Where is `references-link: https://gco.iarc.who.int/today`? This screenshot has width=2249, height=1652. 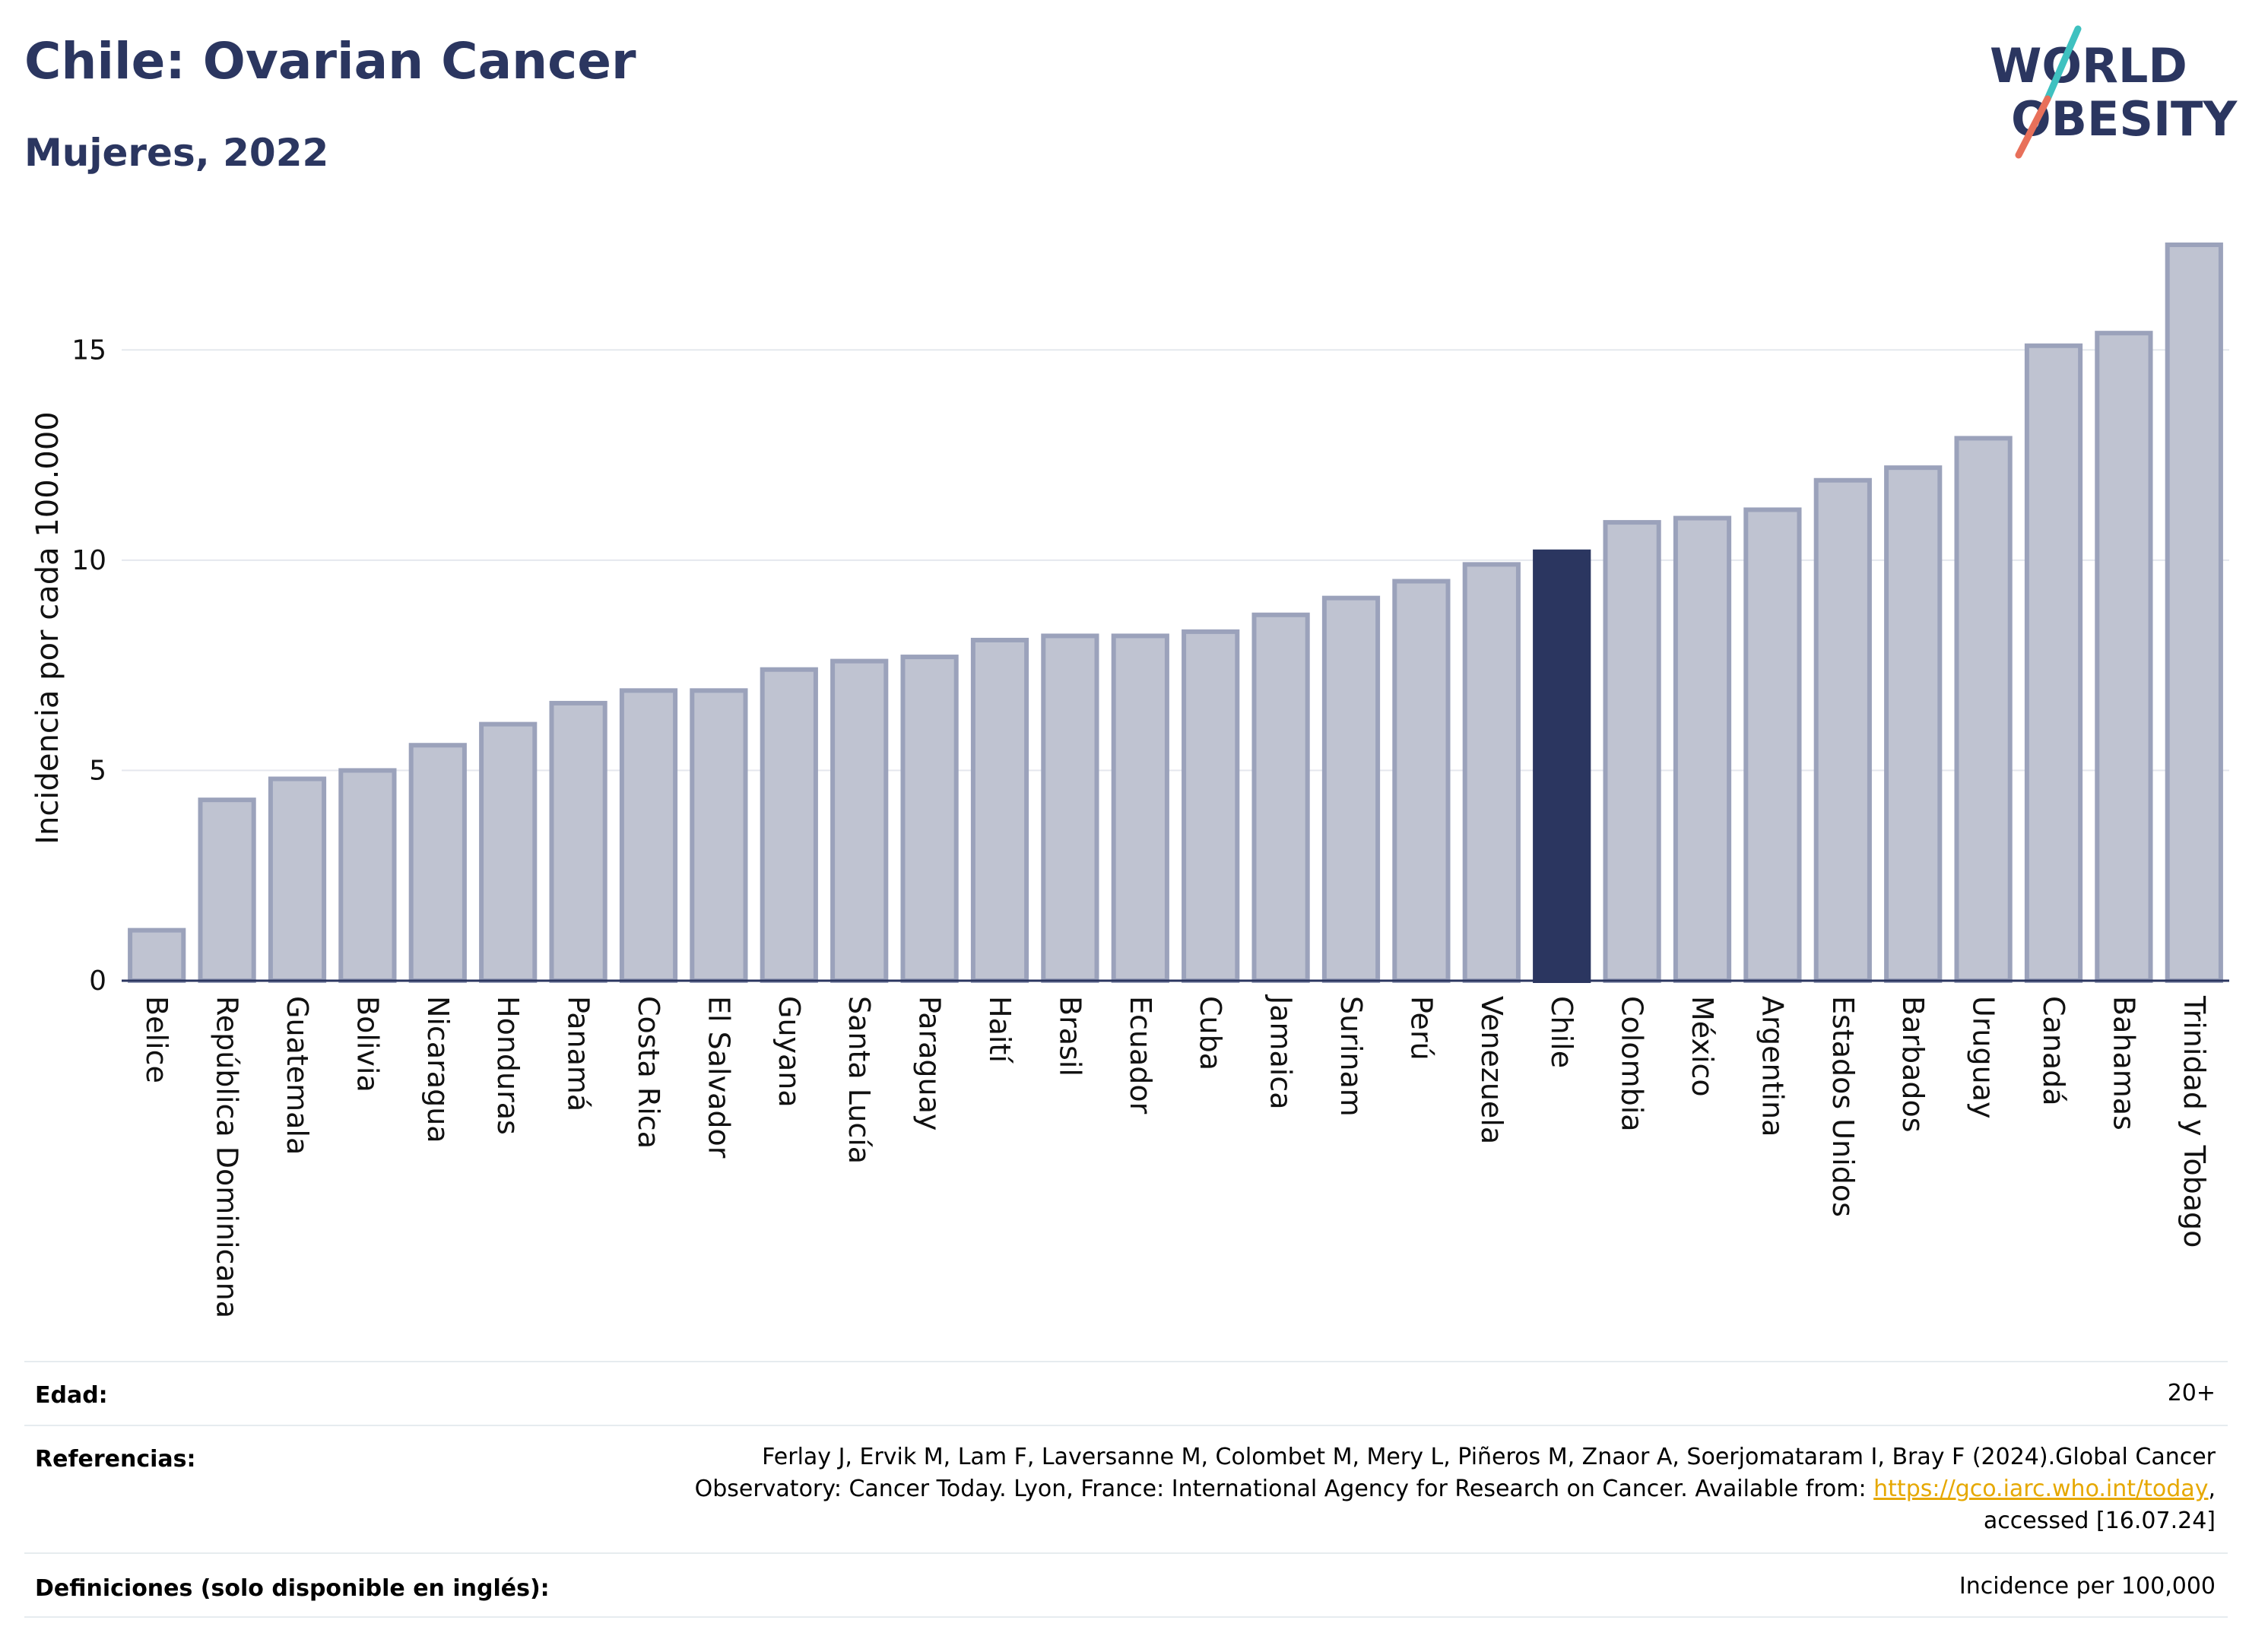
references-link: https://gco.iarc.who.int/today is located at coordinates (2041, 1489).